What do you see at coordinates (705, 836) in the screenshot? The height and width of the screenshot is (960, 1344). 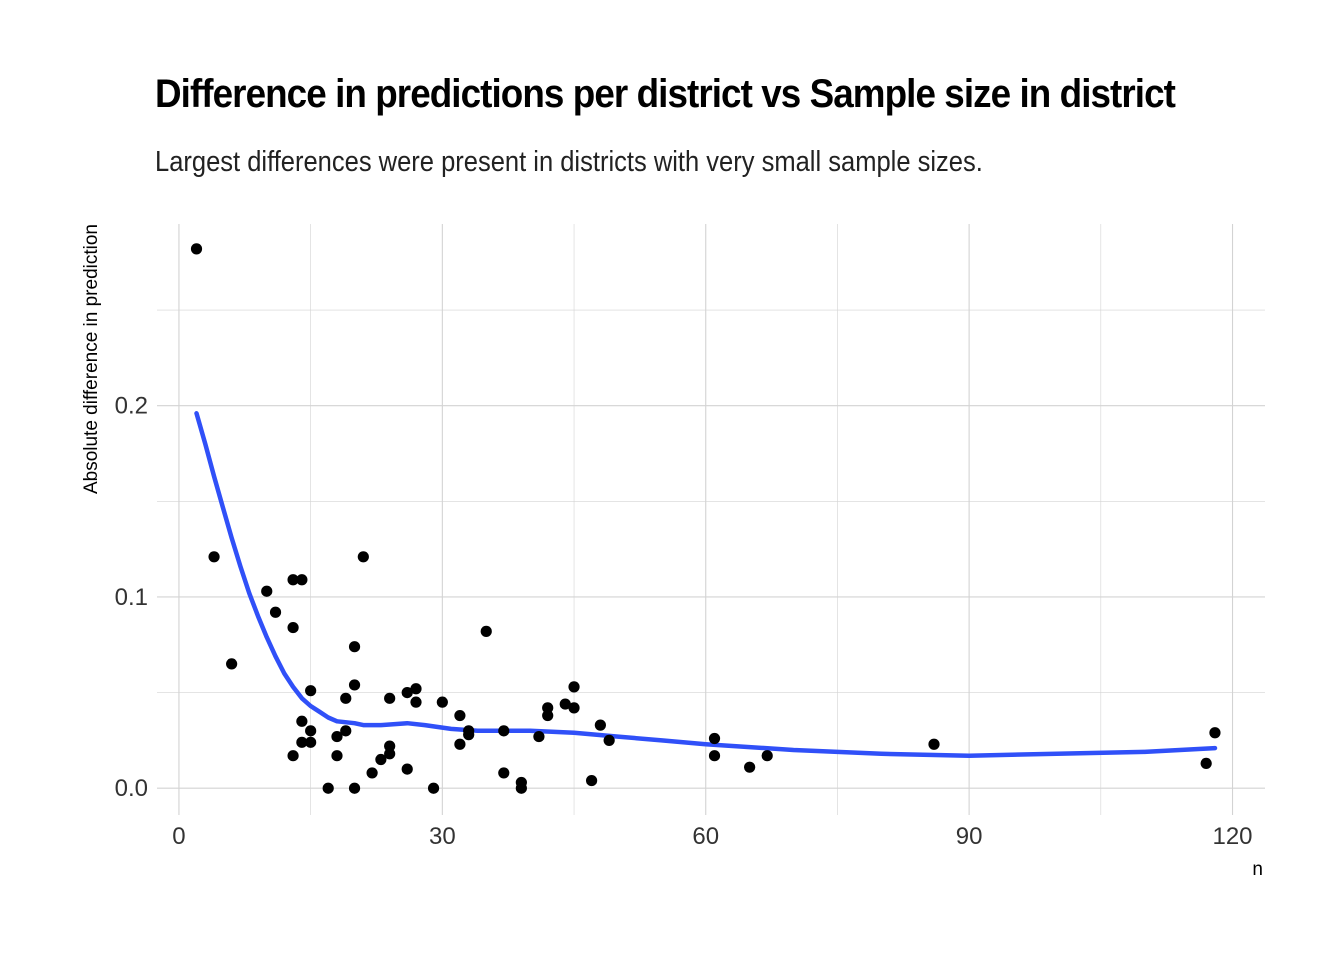 I see `x-tick-label: 60` at bounding box center [705, 836].